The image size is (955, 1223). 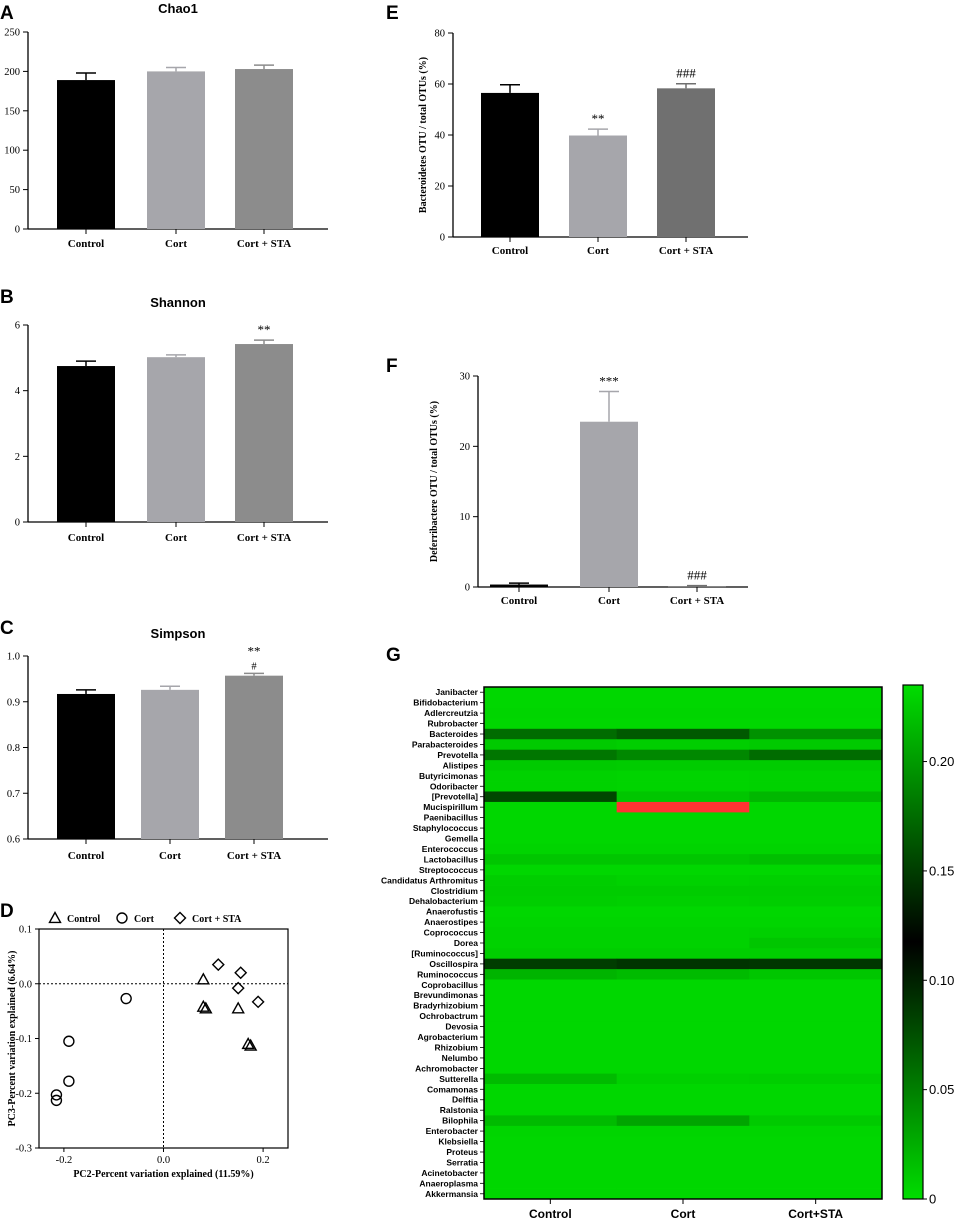 I want to click on heatmap-row-label: Anaerostipes, so click(x=451, y=922).